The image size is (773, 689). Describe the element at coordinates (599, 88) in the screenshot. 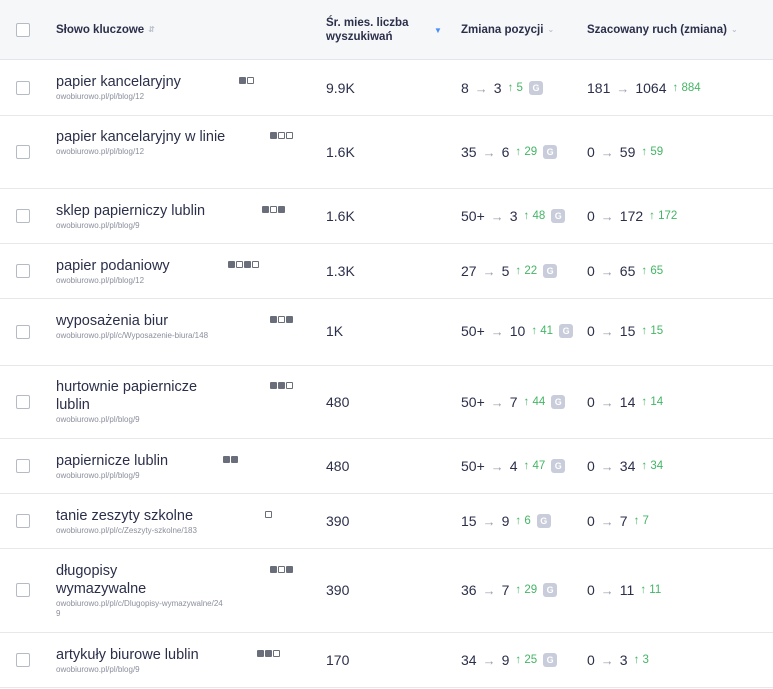

I see `traffic-from: 181` at that location.